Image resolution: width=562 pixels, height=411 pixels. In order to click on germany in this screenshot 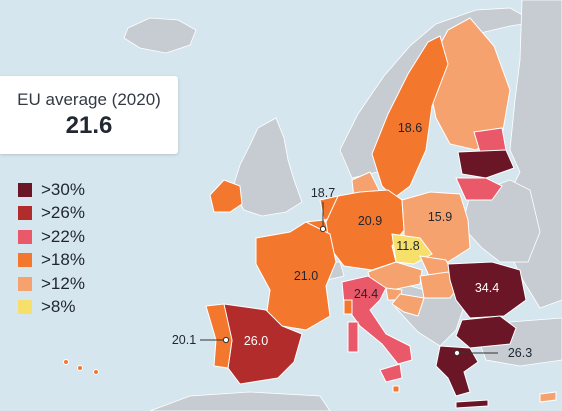, I will do `click(365, 230)`.